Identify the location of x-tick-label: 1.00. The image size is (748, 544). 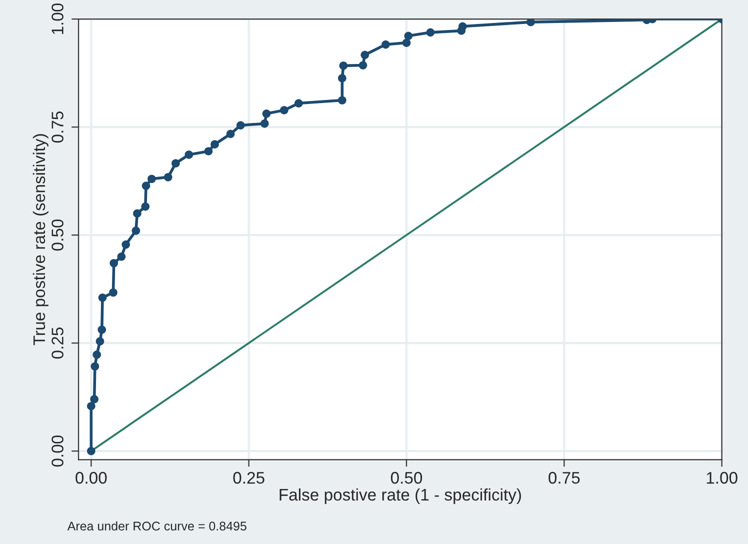
(722, 478).